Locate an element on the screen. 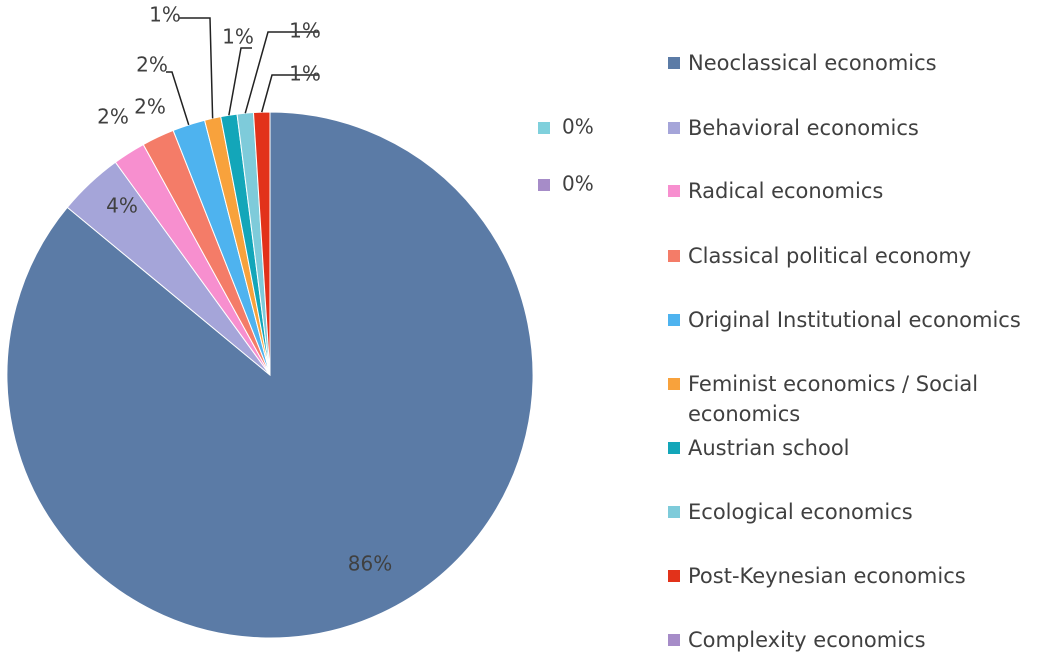 This screenshot has width=1060, height=654. legend-item: Original Institutional economics is located at coordinates (863, 320).